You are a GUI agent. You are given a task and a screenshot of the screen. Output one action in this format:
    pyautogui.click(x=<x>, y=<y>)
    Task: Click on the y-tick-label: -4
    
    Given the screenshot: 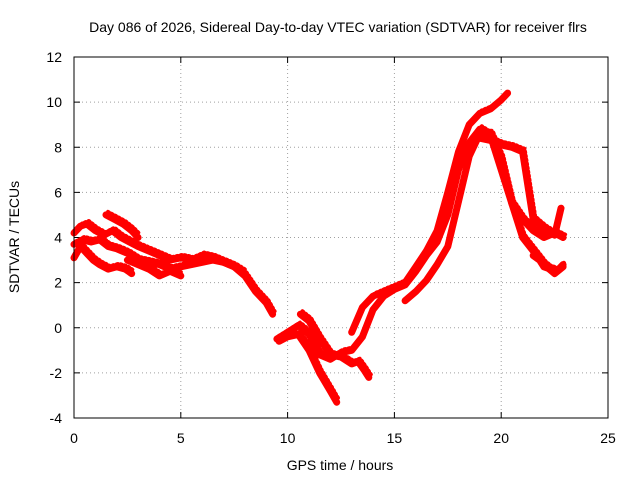 What is the action you would take?
    pyautogui.click(x=56, y=418)
    